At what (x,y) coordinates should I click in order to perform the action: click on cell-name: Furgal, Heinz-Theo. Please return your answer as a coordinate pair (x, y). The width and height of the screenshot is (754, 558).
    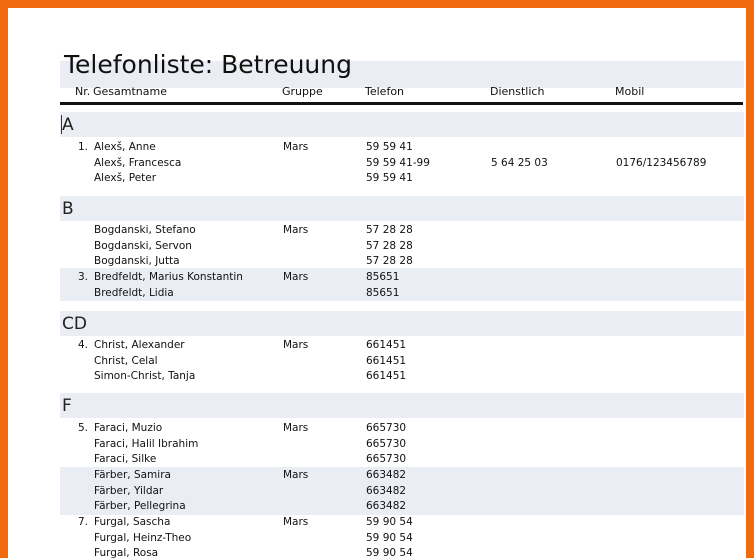
    Looking at the image, I should click on (143, 538).